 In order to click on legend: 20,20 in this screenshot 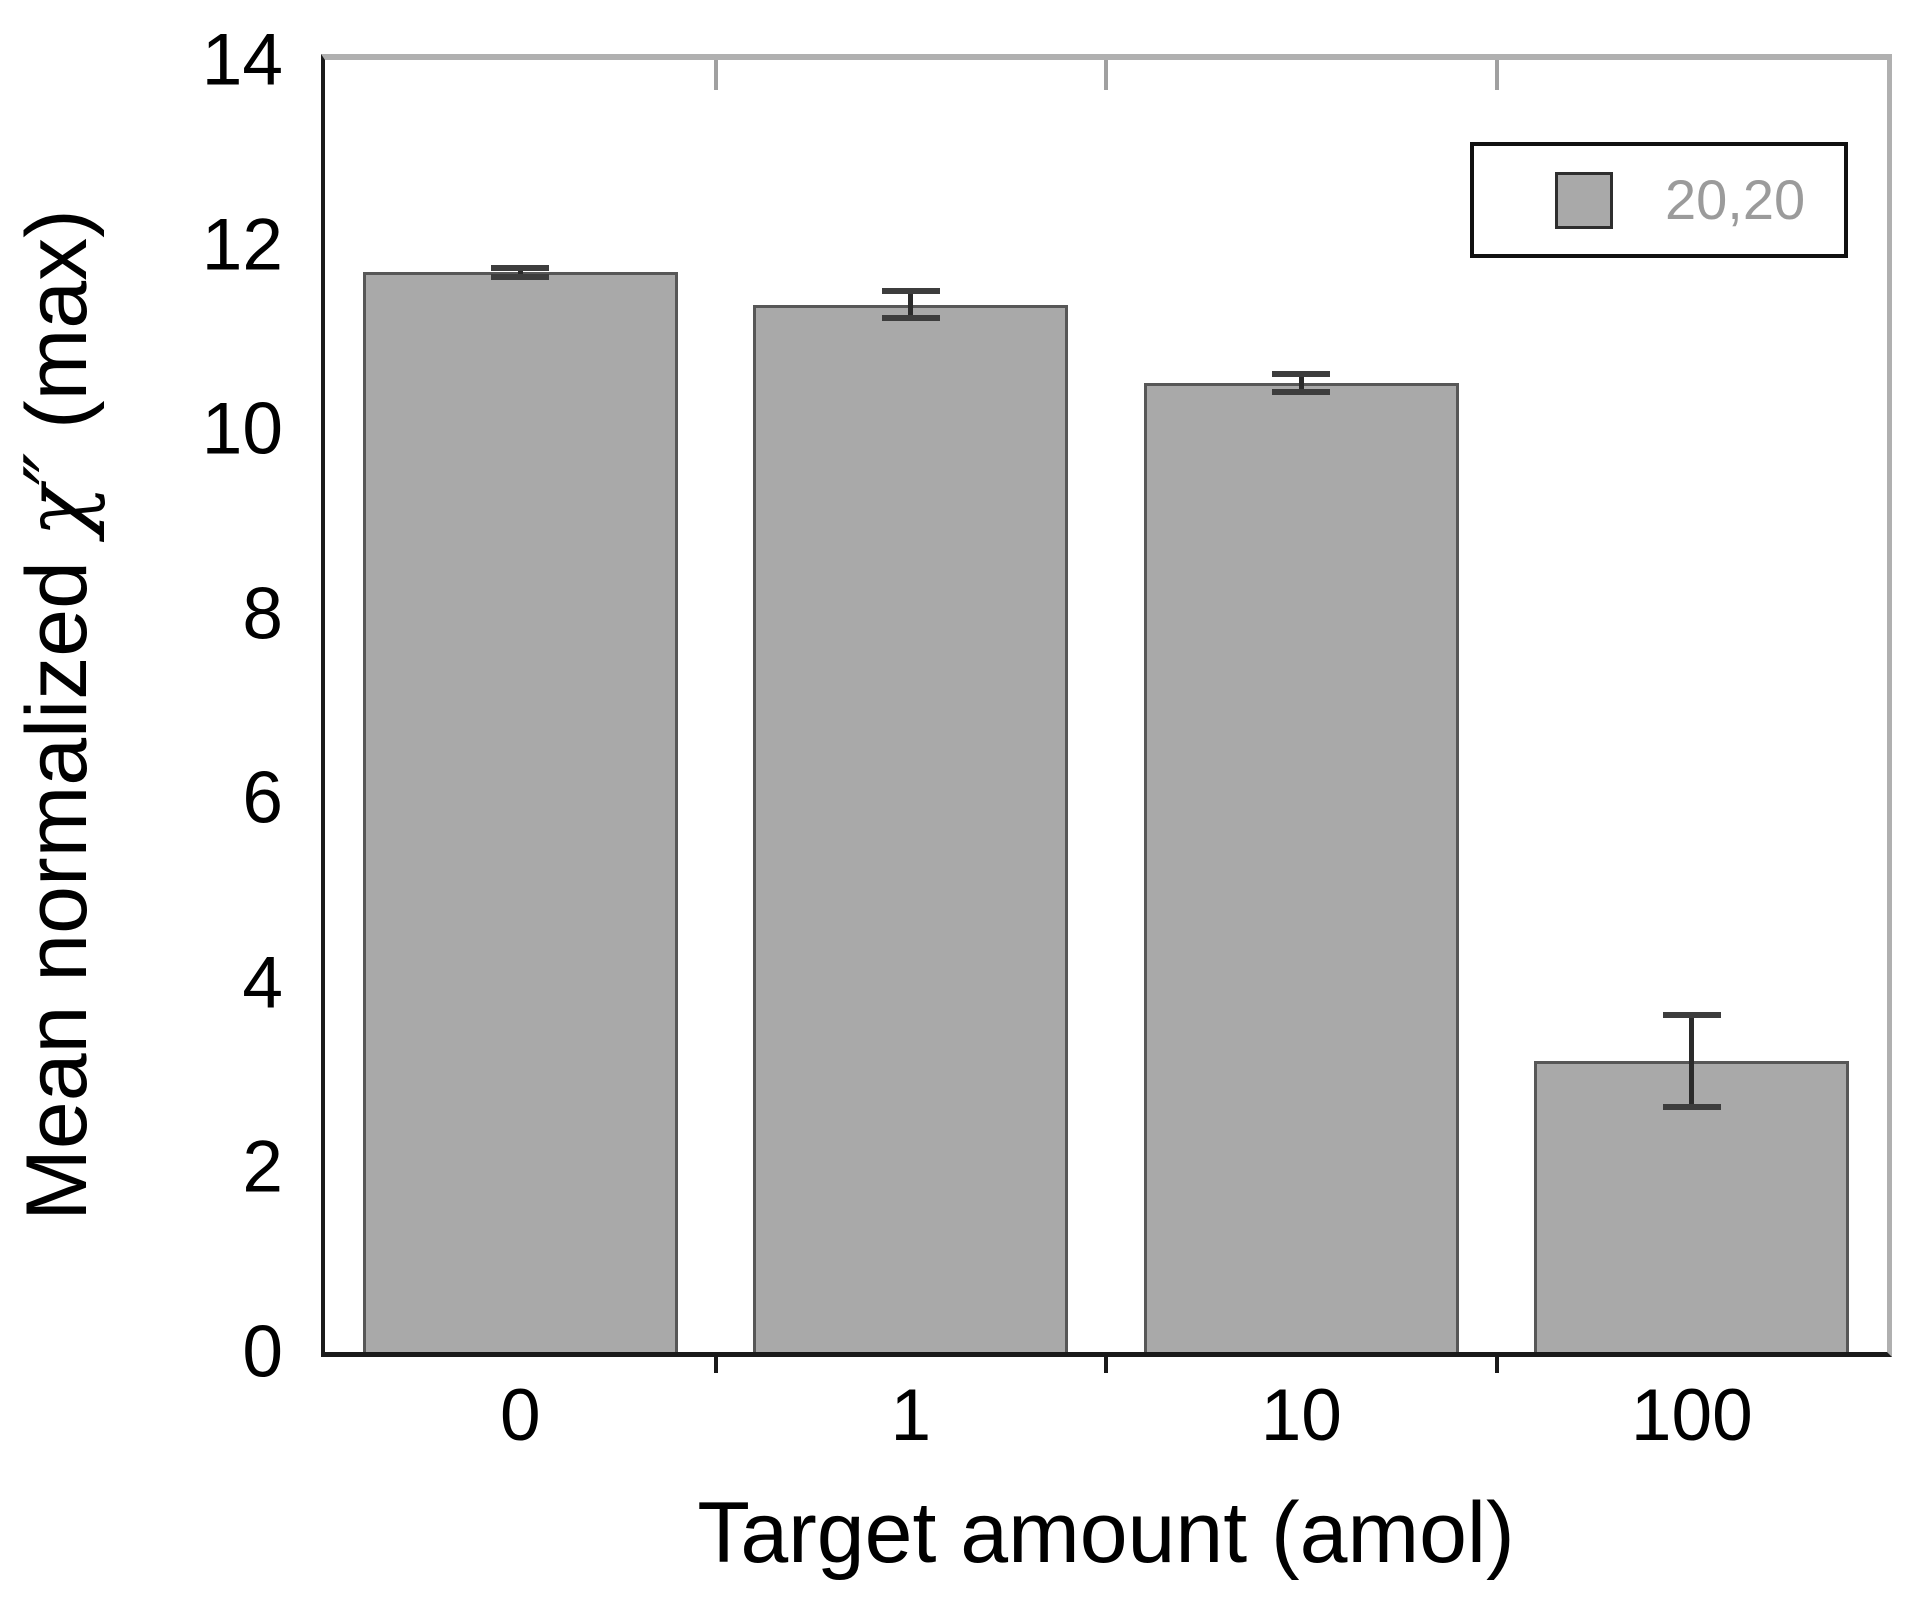, I will do `click(1659, 200)`.